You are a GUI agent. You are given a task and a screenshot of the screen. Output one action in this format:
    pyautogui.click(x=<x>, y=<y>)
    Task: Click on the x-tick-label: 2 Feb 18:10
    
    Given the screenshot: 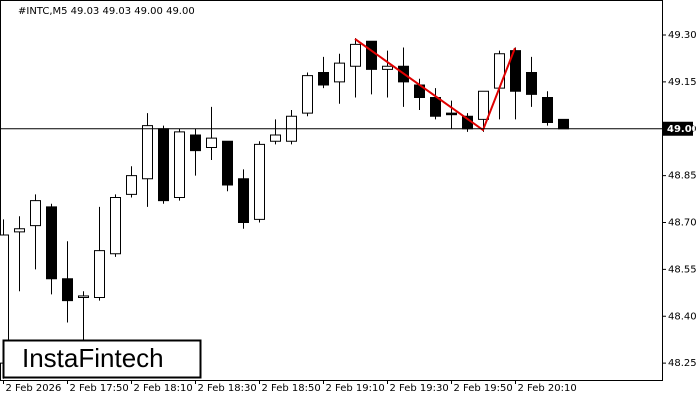 What is the action you would take?
    pyautogui.click(x=163, y=388)
    